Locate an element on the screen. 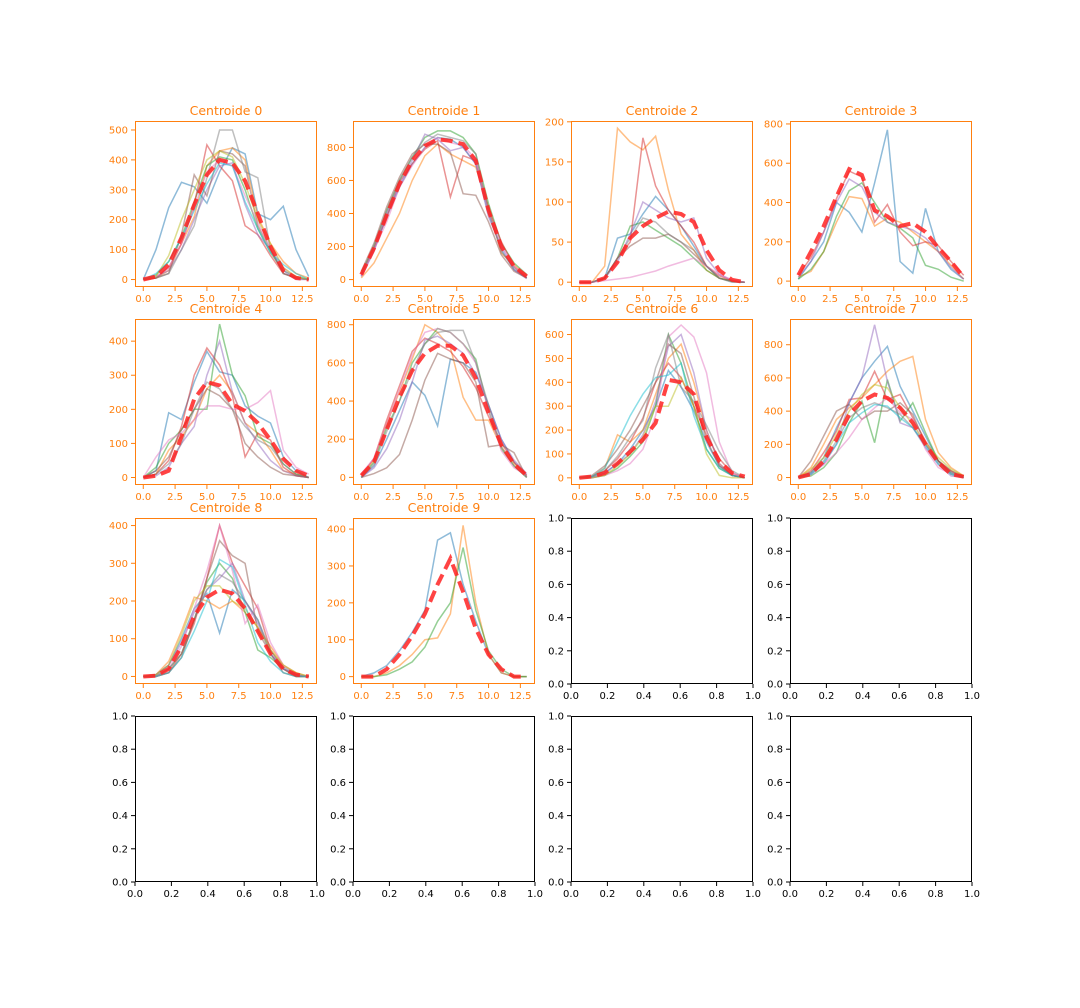 This screenshot has height=1008, width=1080. x-tick-label: 0.8 is located at coordinates (499, 894).